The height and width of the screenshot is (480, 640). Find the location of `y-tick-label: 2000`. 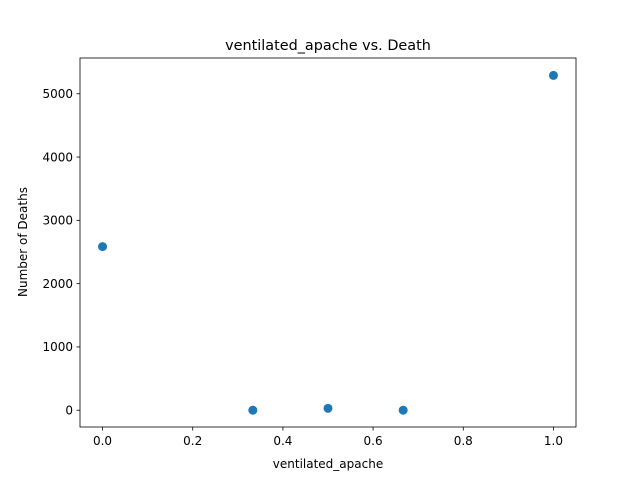

y-tick-label: 2000 is located at coordinates (57, 284).